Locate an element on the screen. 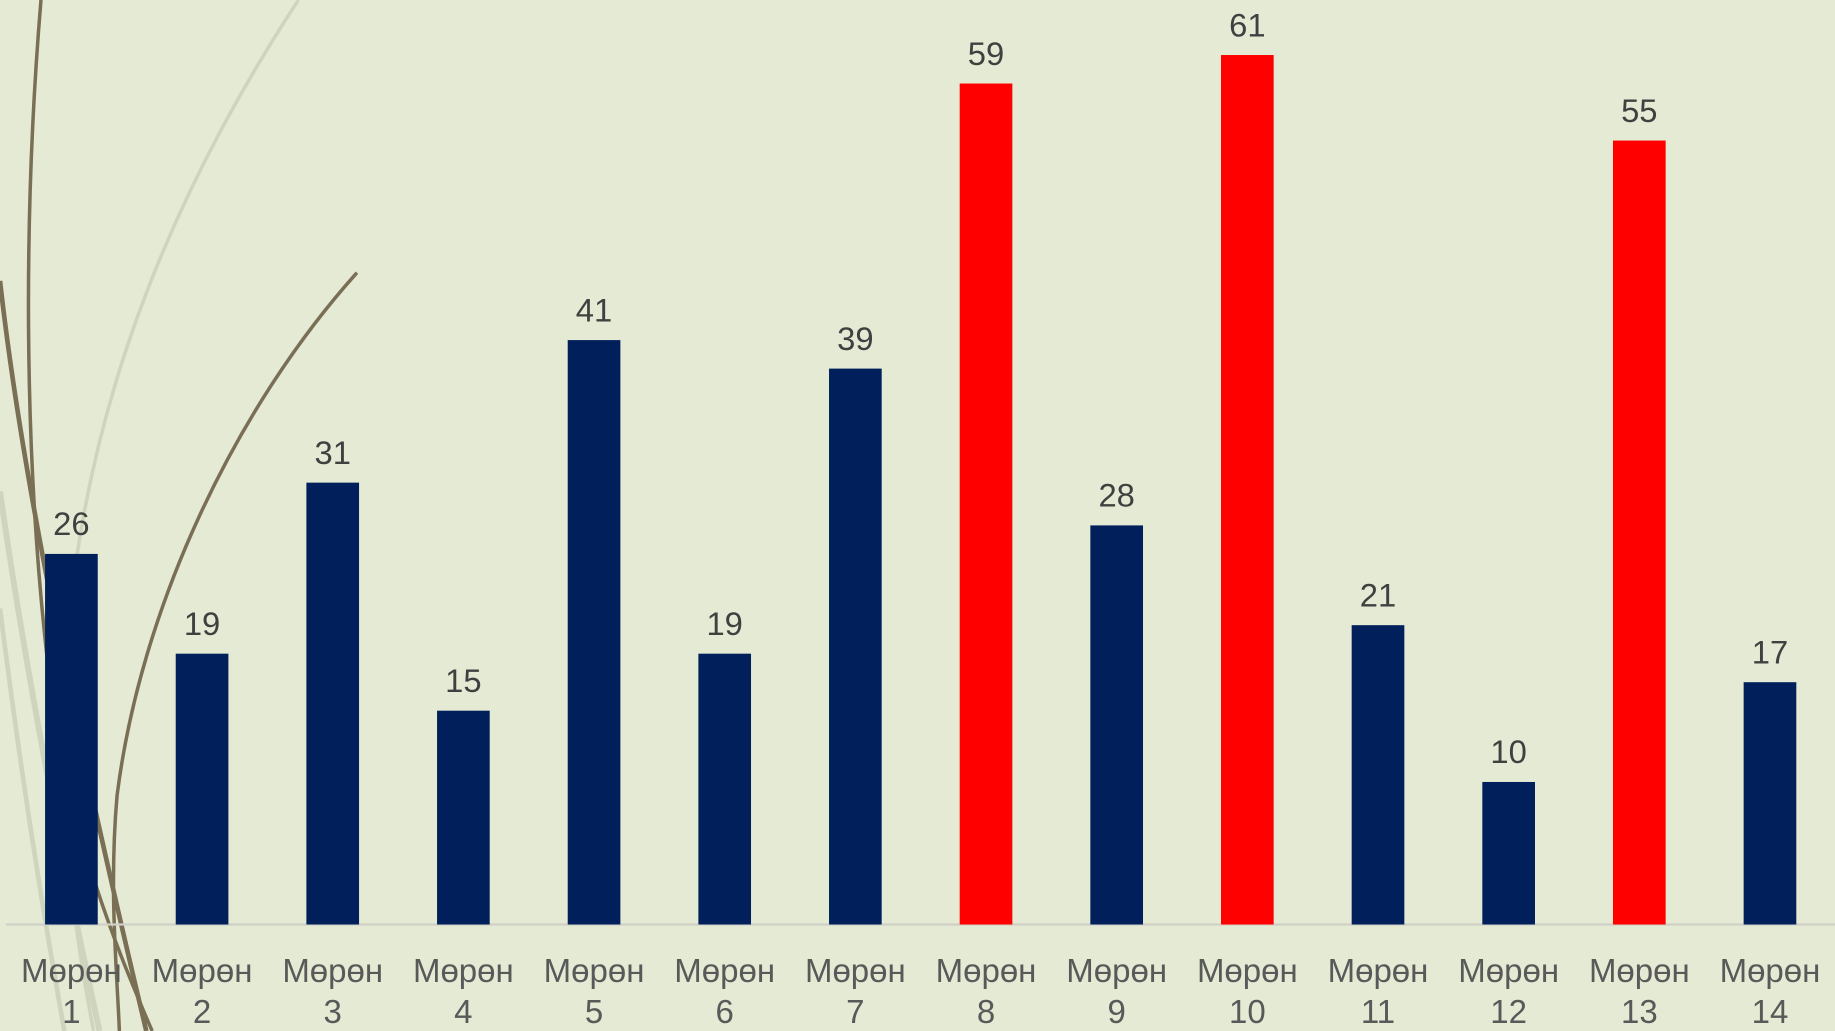 The image size is (1835, 1031). x-tick-label: Мөрөн 7 is located at coordinates (855, 991).